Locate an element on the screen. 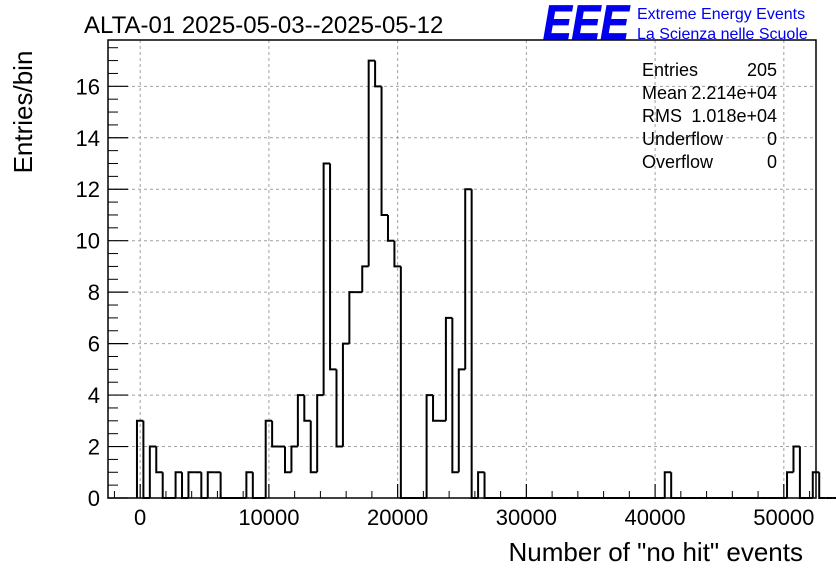 Image resolution: width=836 pixels, height=572 pixels. stats-entries-value: 205 is located at coordinates (762, 70).